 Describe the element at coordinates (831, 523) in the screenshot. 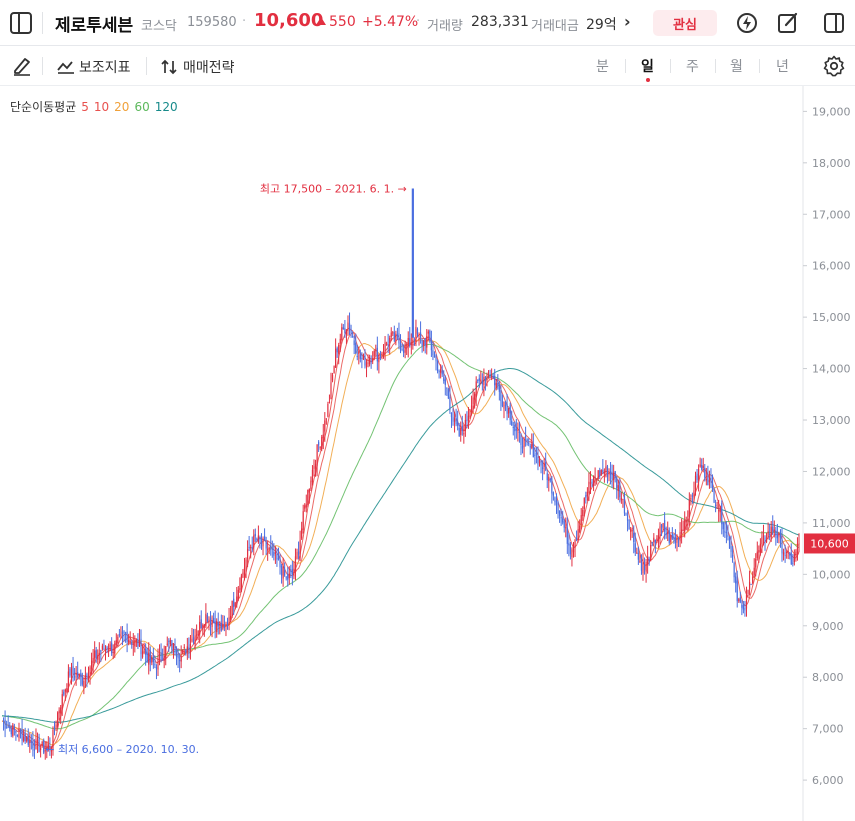

I see `y-tick-label: 11,000` at that location.